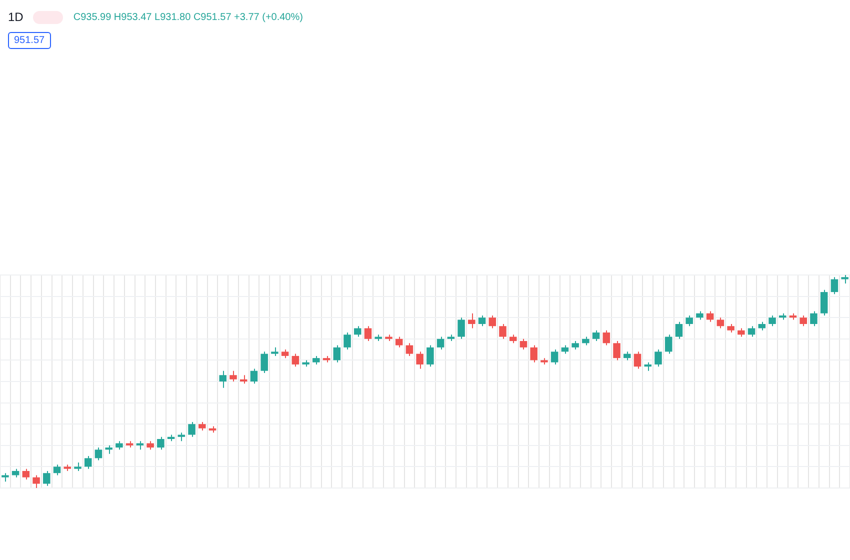 This screenshot has height=560, width=850. I want to click on text: 951.57, so click(29, 40).